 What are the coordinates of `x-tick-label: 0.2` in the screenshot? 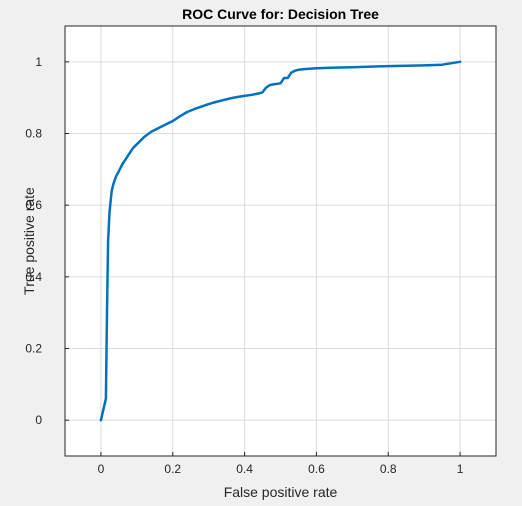 It's located at (172, 469).